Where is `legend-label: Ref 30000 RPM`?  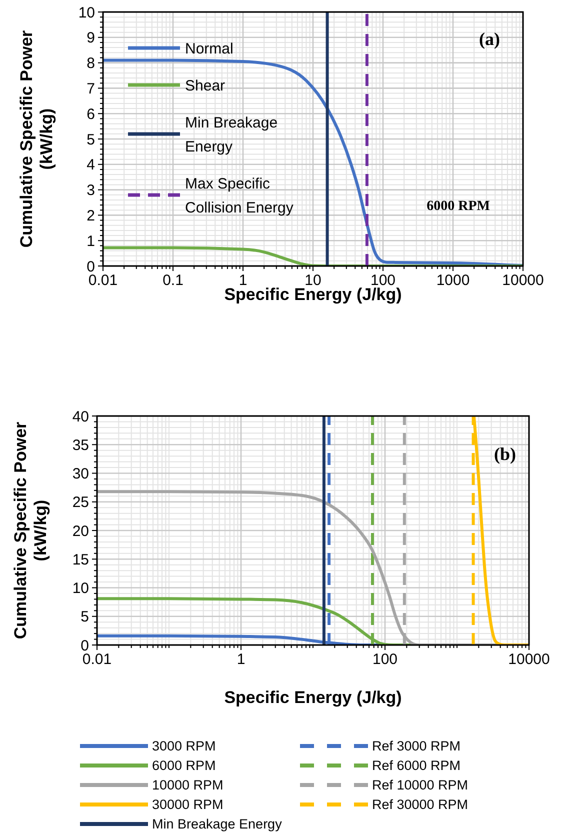
legend-label: Ref 30000 RPM is located at coordinates (420, 804).